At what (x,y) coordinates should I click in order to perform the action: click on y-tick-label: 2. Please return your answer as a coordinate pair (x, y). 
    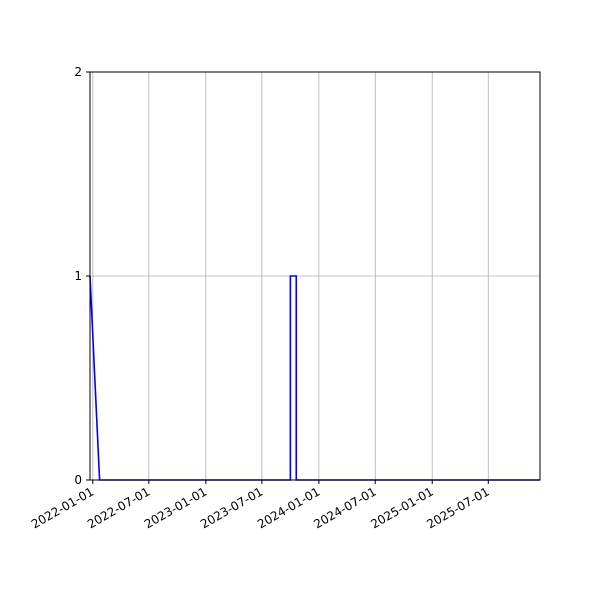
    Looking at the image, I should click on (78, 72).